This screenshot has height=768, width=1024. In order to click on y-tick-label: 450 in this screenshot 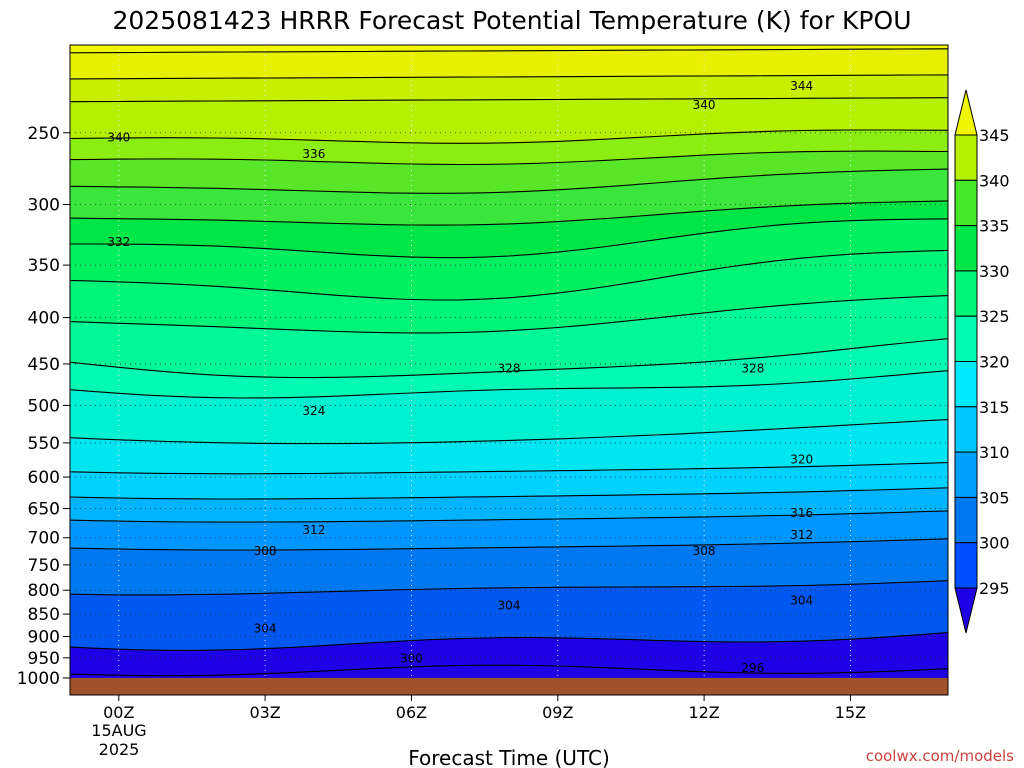, I will do `click(44, 365)`.